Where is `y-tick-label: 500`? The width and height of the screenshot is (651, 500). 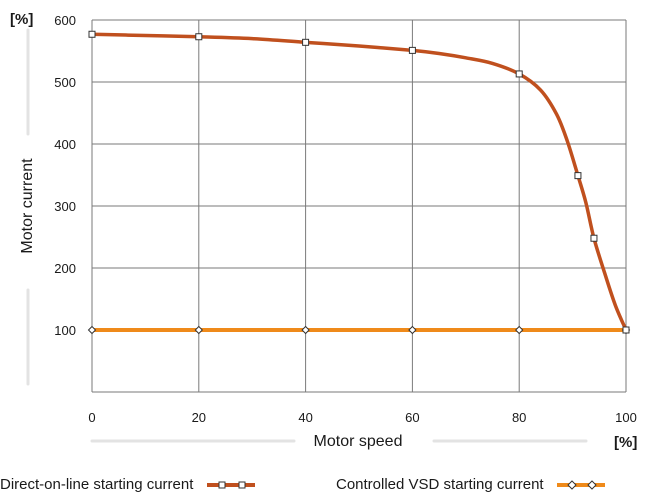 y-tick-label: 500 is located at coordinates (65, 82).